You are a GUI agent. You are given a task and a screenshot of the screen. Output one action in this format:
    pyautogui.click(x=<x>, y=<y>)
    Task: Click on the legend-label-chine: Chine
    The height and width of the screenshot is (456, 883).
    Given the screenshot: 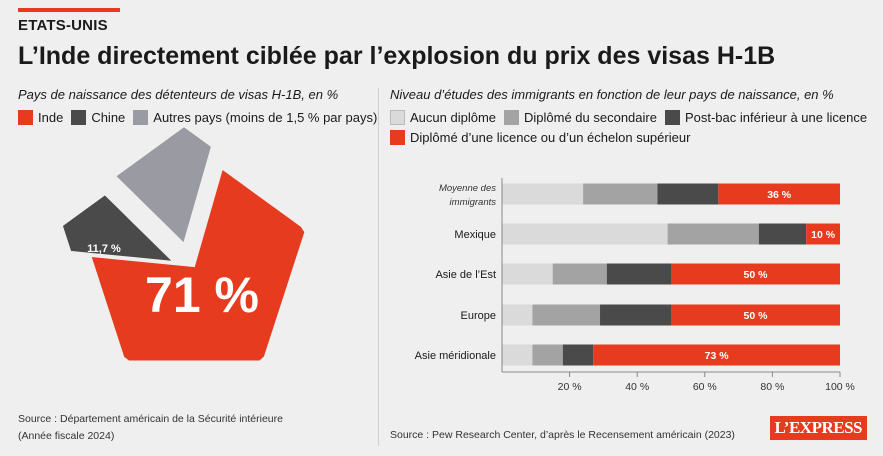 What is the action you would take?
    pyautogui.click(x=108, y=117)
    